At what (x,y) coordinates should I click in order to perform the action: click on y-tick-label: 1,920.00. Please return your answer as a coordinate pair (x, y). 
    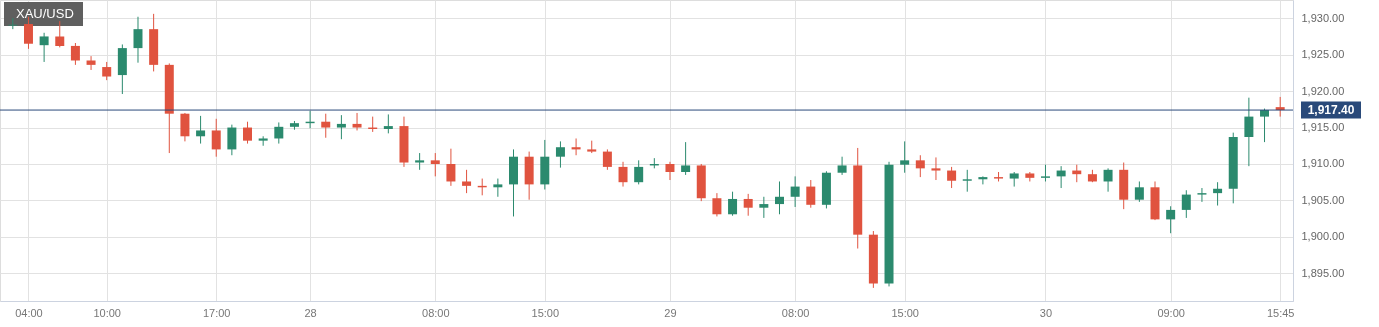
    Looking at the image, I should click on (1323, 90).